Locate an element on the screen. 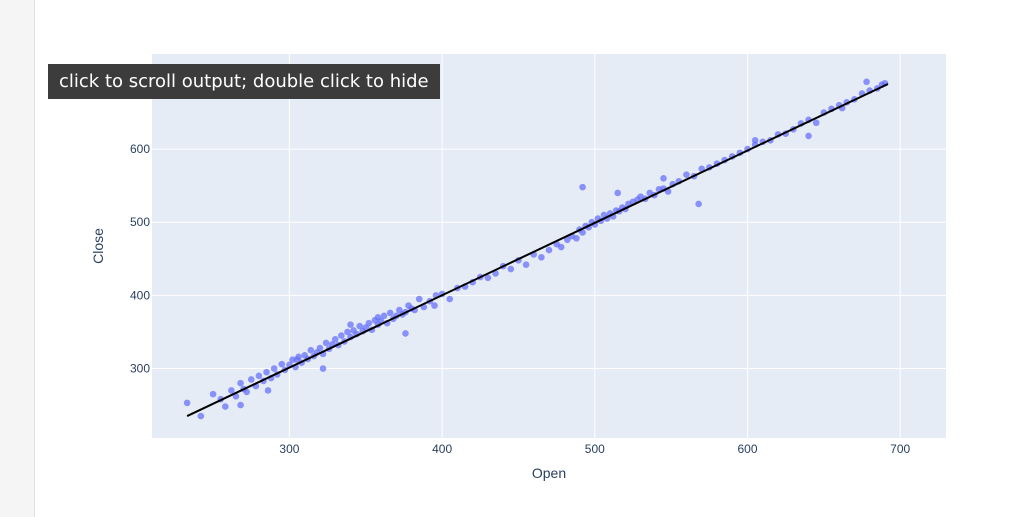  y-tick-label: 600 is located at coordinates (140, 149).